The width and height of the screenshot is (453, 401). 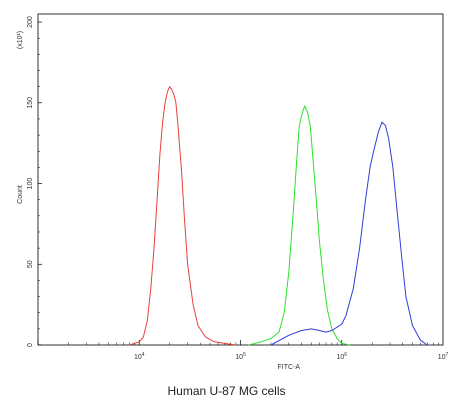 I want to click on y-tick-label: 150, so click(x=30, y=103).